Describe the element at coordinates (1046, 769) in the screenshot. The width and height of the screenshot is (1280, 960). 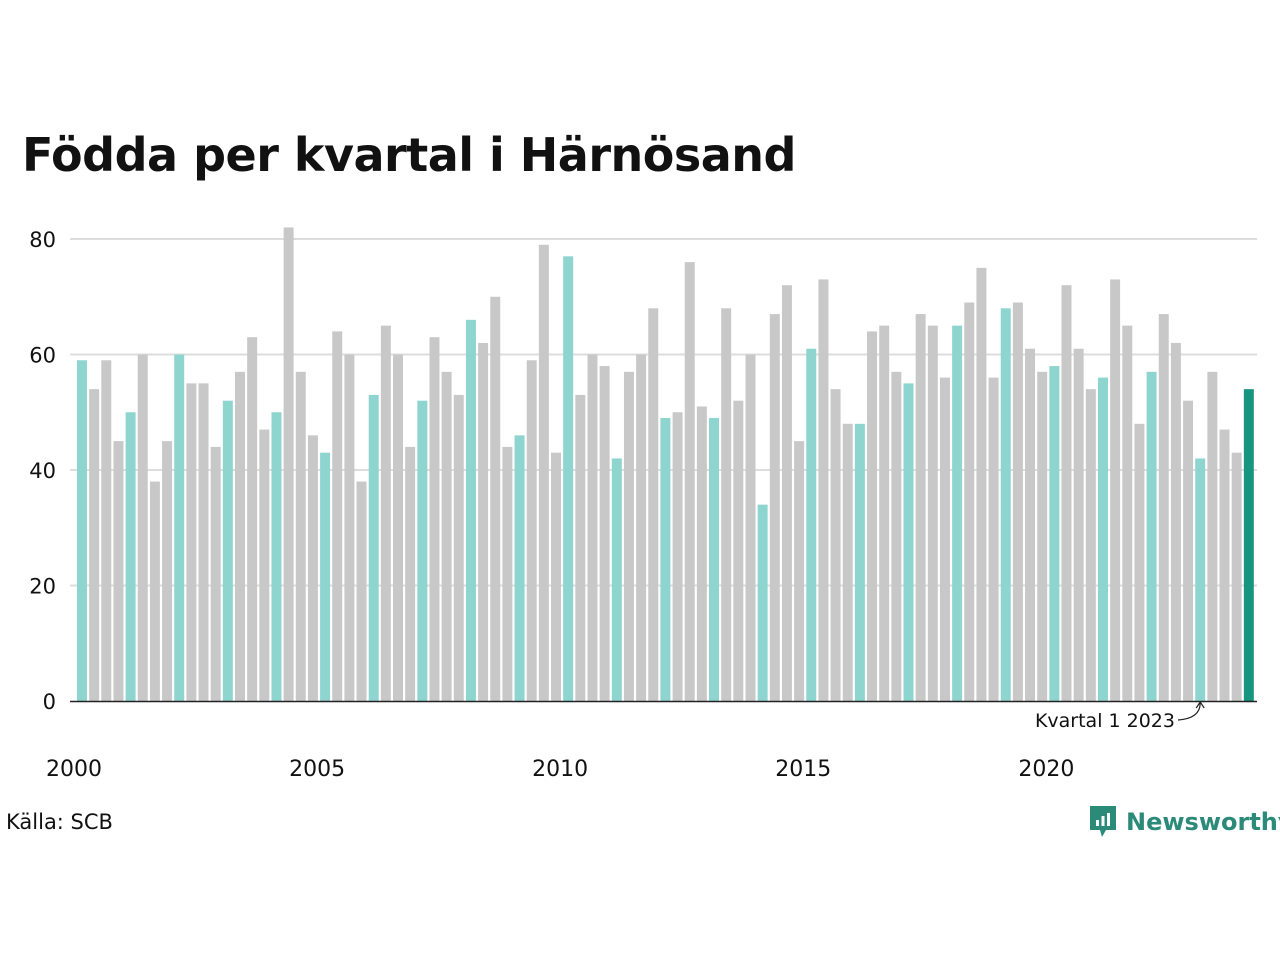
I see `x-tick-label: 2020` at that location.